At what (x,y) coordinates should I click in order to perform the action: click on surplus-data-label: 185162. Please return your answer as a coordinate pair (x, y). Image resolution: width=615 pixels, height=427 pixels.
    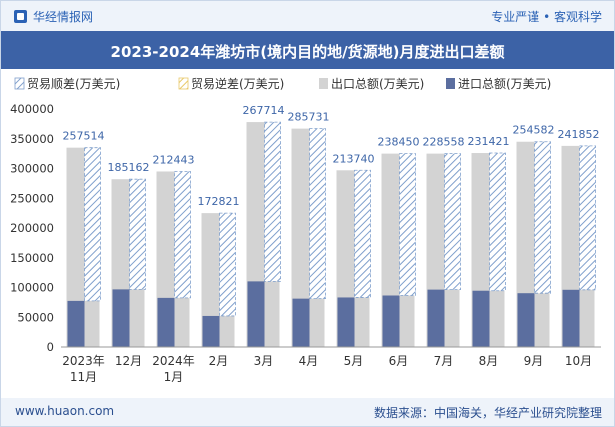
    Looking at the image, I should click on (129, 167).